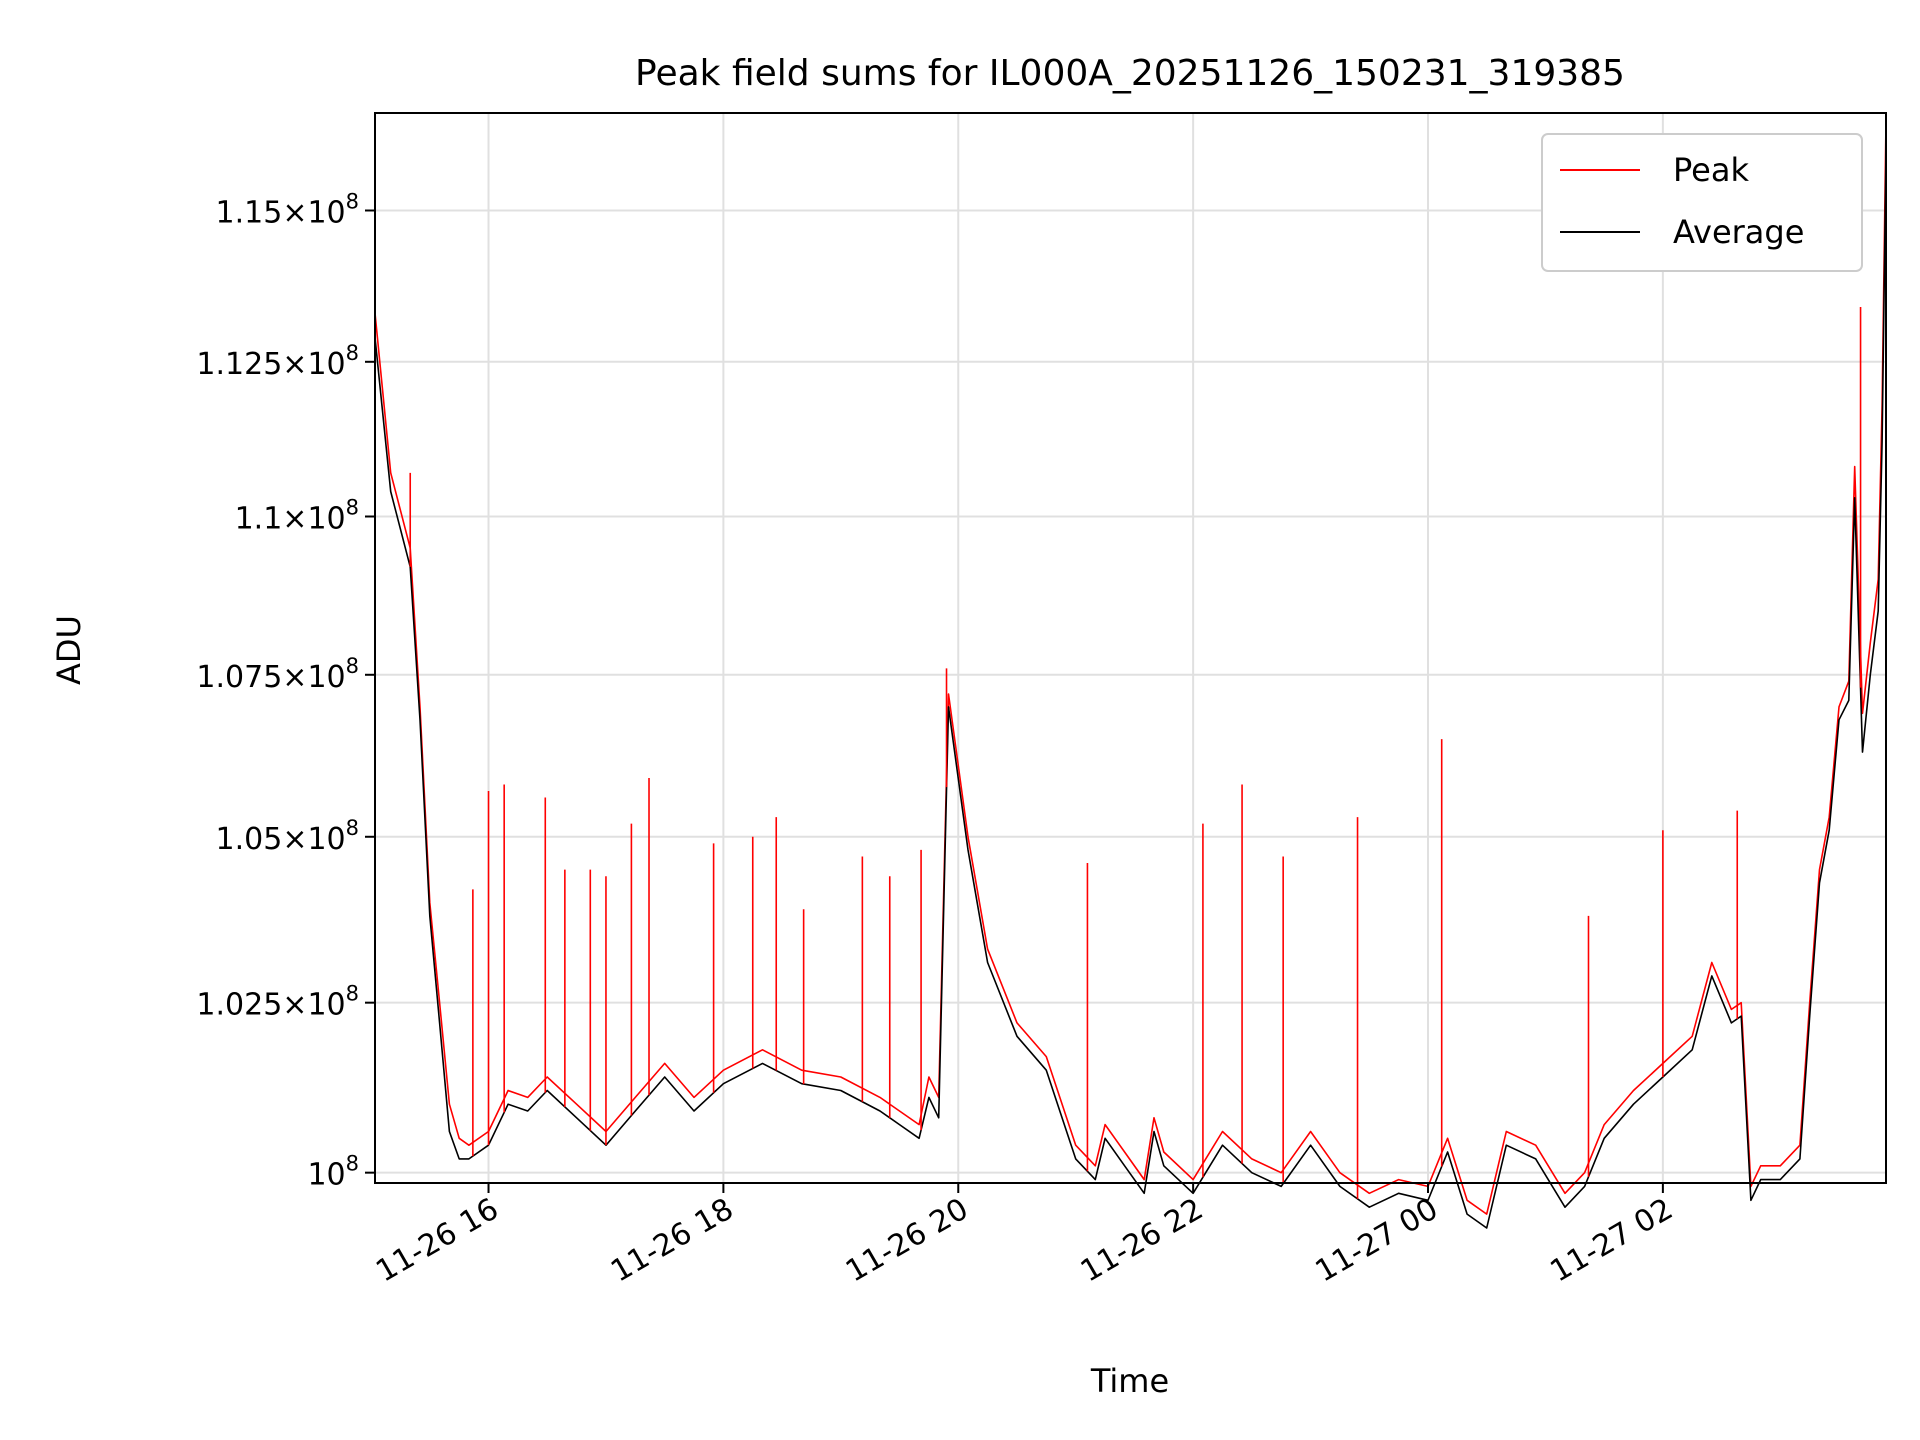 This screenshot has height=1440, width=1920. What do you see at coordinates (1129, 1381) in the screenshot?
I see `x-axis-label: Time` at bounding box center [1129, 1381].